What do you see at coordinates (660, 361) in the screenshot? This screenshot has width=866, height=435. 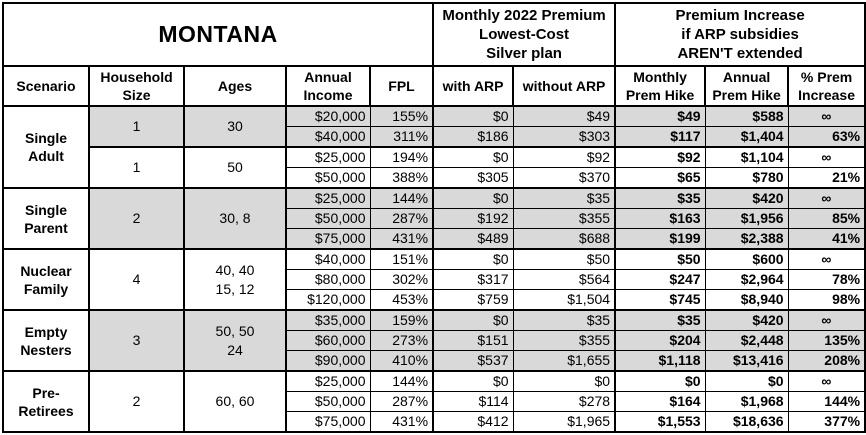 I see `cell-monthly-prem-hike: $1,118` at bounding box center [660, 361].